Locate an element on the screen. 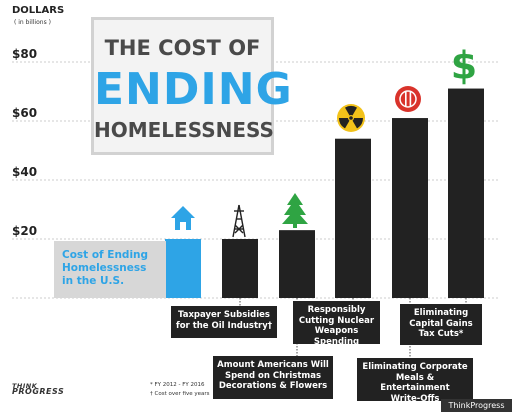 Image resolution: width=512 pixels, height=412 pixels. category-label-homelessness: Cost of Ending Homelessness in the U.S. is located at coordinates (110, 269).